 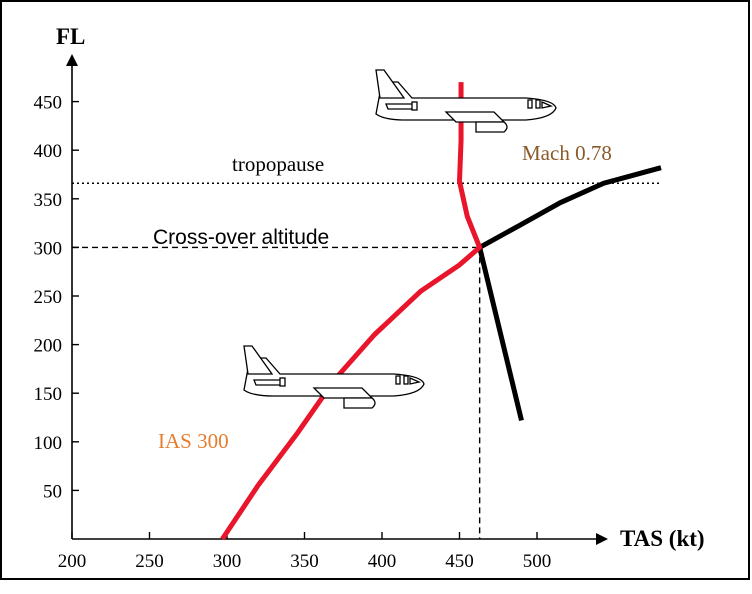 I want to click on y-tick-label: 100, so click(x=48, y=443).